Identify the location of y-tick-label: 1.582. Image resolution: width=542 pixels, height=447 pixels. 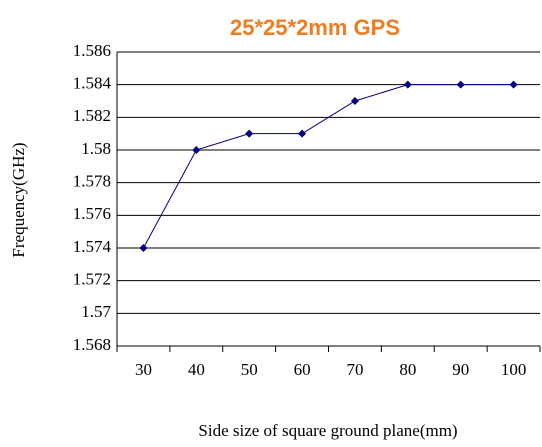
(92, 115).